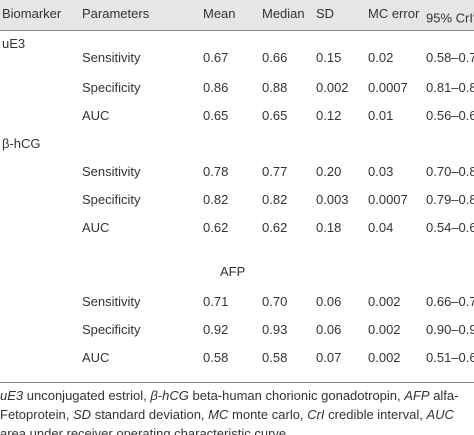 This screenshot has height=435, width=474. Describe the element at coordinates (450, 199) in the screenshot. I see `value-cell: 0.79–0.85` at that location.